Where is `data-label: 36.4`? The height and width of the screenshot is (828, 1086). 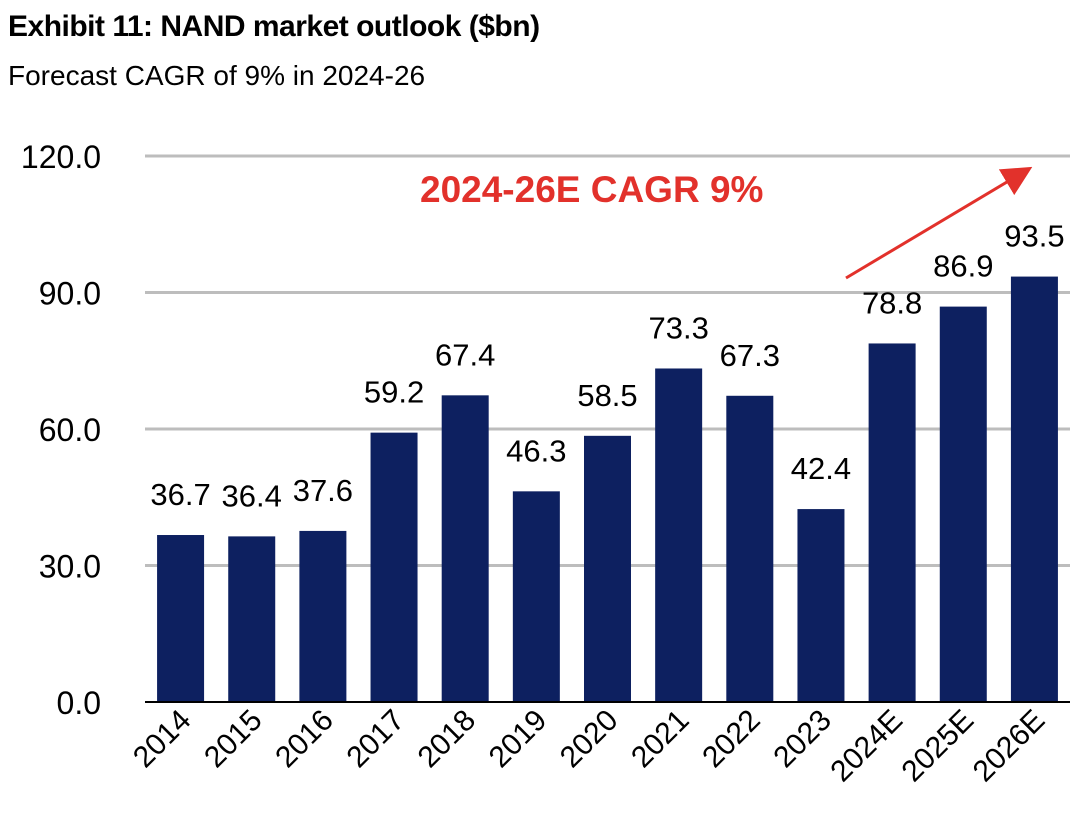 data-label: 36.4 is located at coordinates (252, 495).